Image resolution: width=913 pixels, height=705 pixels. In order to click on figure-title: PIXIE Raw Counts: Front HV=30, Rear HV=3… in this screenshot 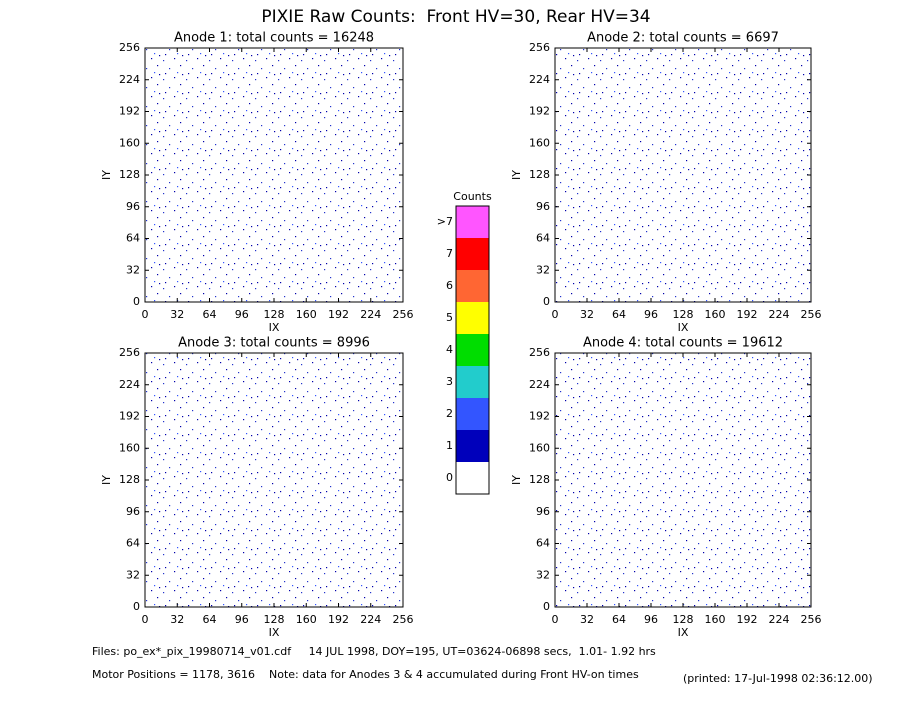, I will do `click(455, 17)`.